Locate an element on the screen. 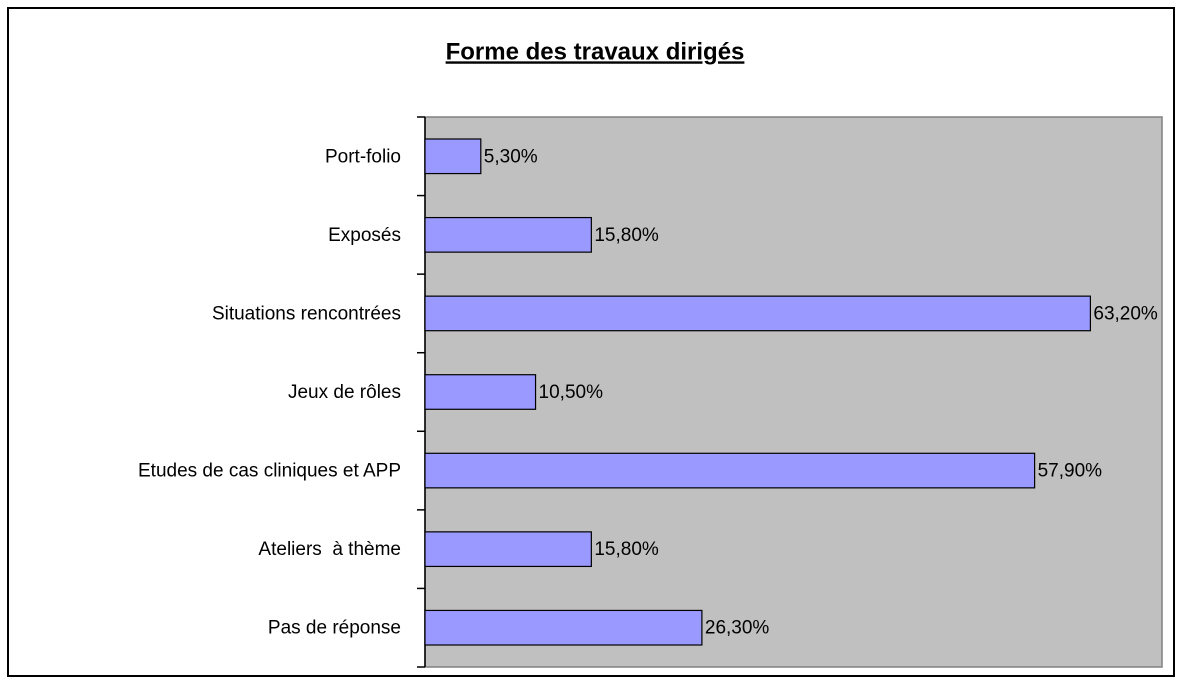 The height and width of the screenshot is (680, 1182). data-label: 10,50% is located at coordinates (571, 392).